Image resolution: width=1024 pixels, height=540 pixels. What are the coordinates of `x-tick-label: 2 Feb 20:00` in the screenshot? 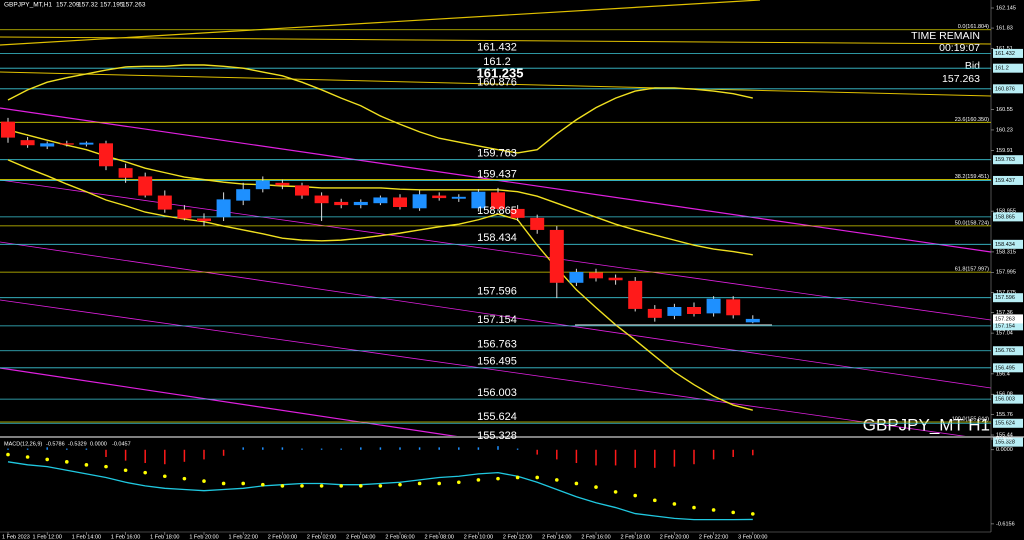 It's located at (674, 537).